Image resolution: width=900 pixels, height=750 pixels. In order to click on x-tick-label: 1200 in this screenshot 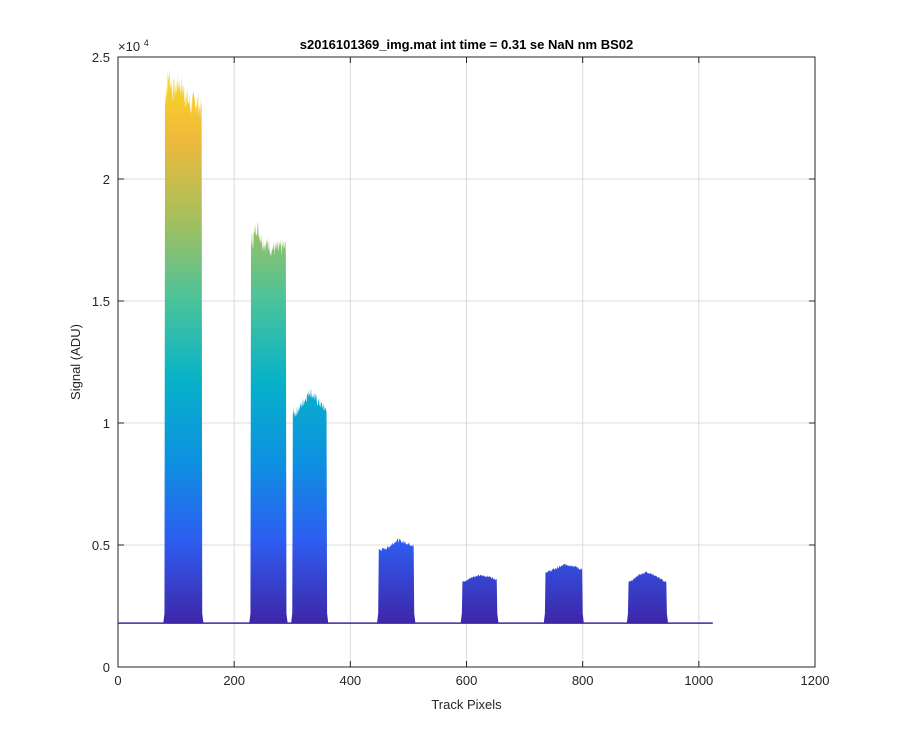, I will do `click(815, 680)`.